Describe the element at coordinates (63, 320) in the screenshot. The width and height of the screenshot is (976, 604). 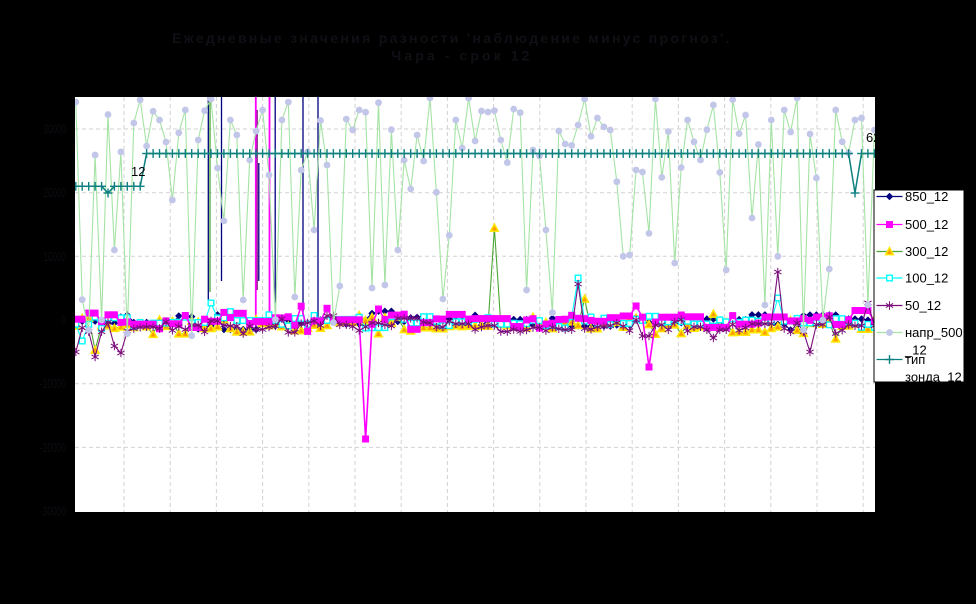
I see `svg-text: 0` at that location.